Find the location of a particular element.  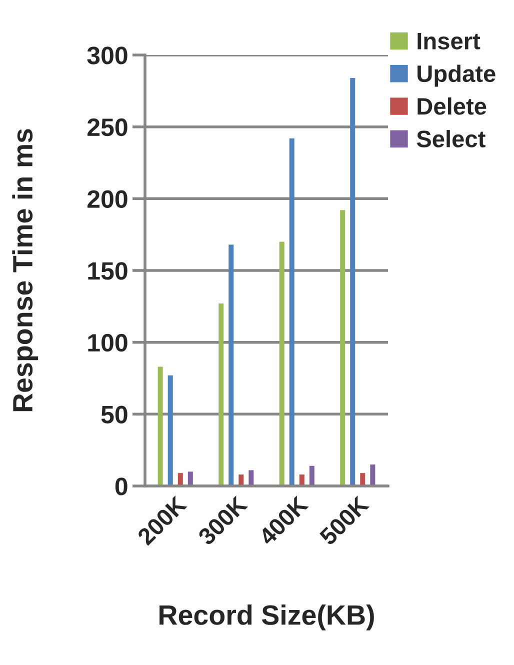

y-tick-label: 150 is located at coordinates (108, 271).